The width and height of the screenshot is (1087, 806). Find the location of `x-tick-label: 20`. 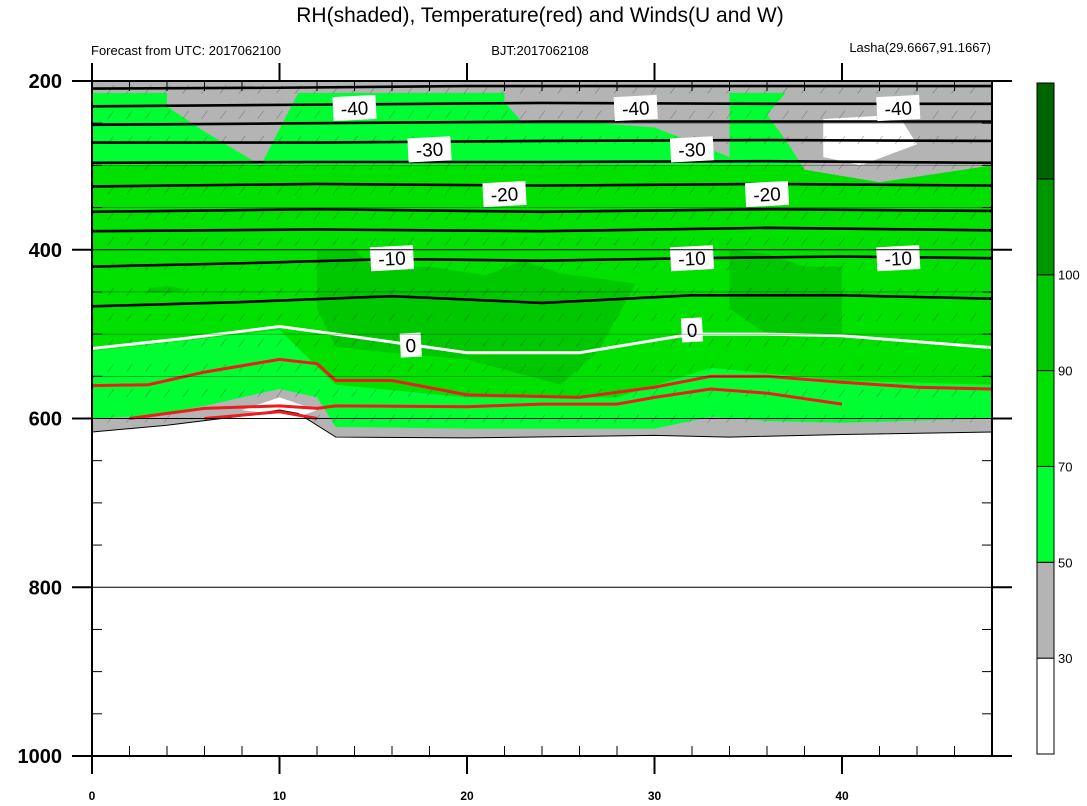

x-tick-label: 20 is located at coordinates (467, 796).